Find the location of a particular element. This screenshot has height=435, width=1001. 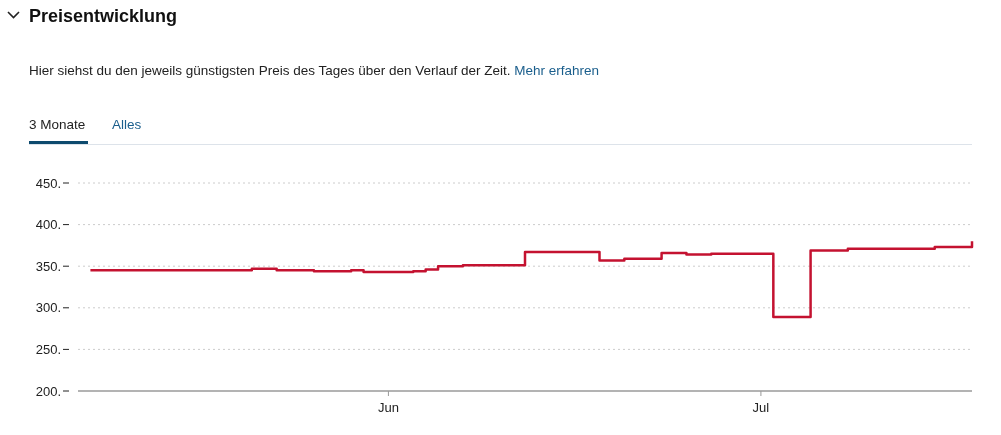

y-tick-label: 350. is located at coordinates (48, 266).